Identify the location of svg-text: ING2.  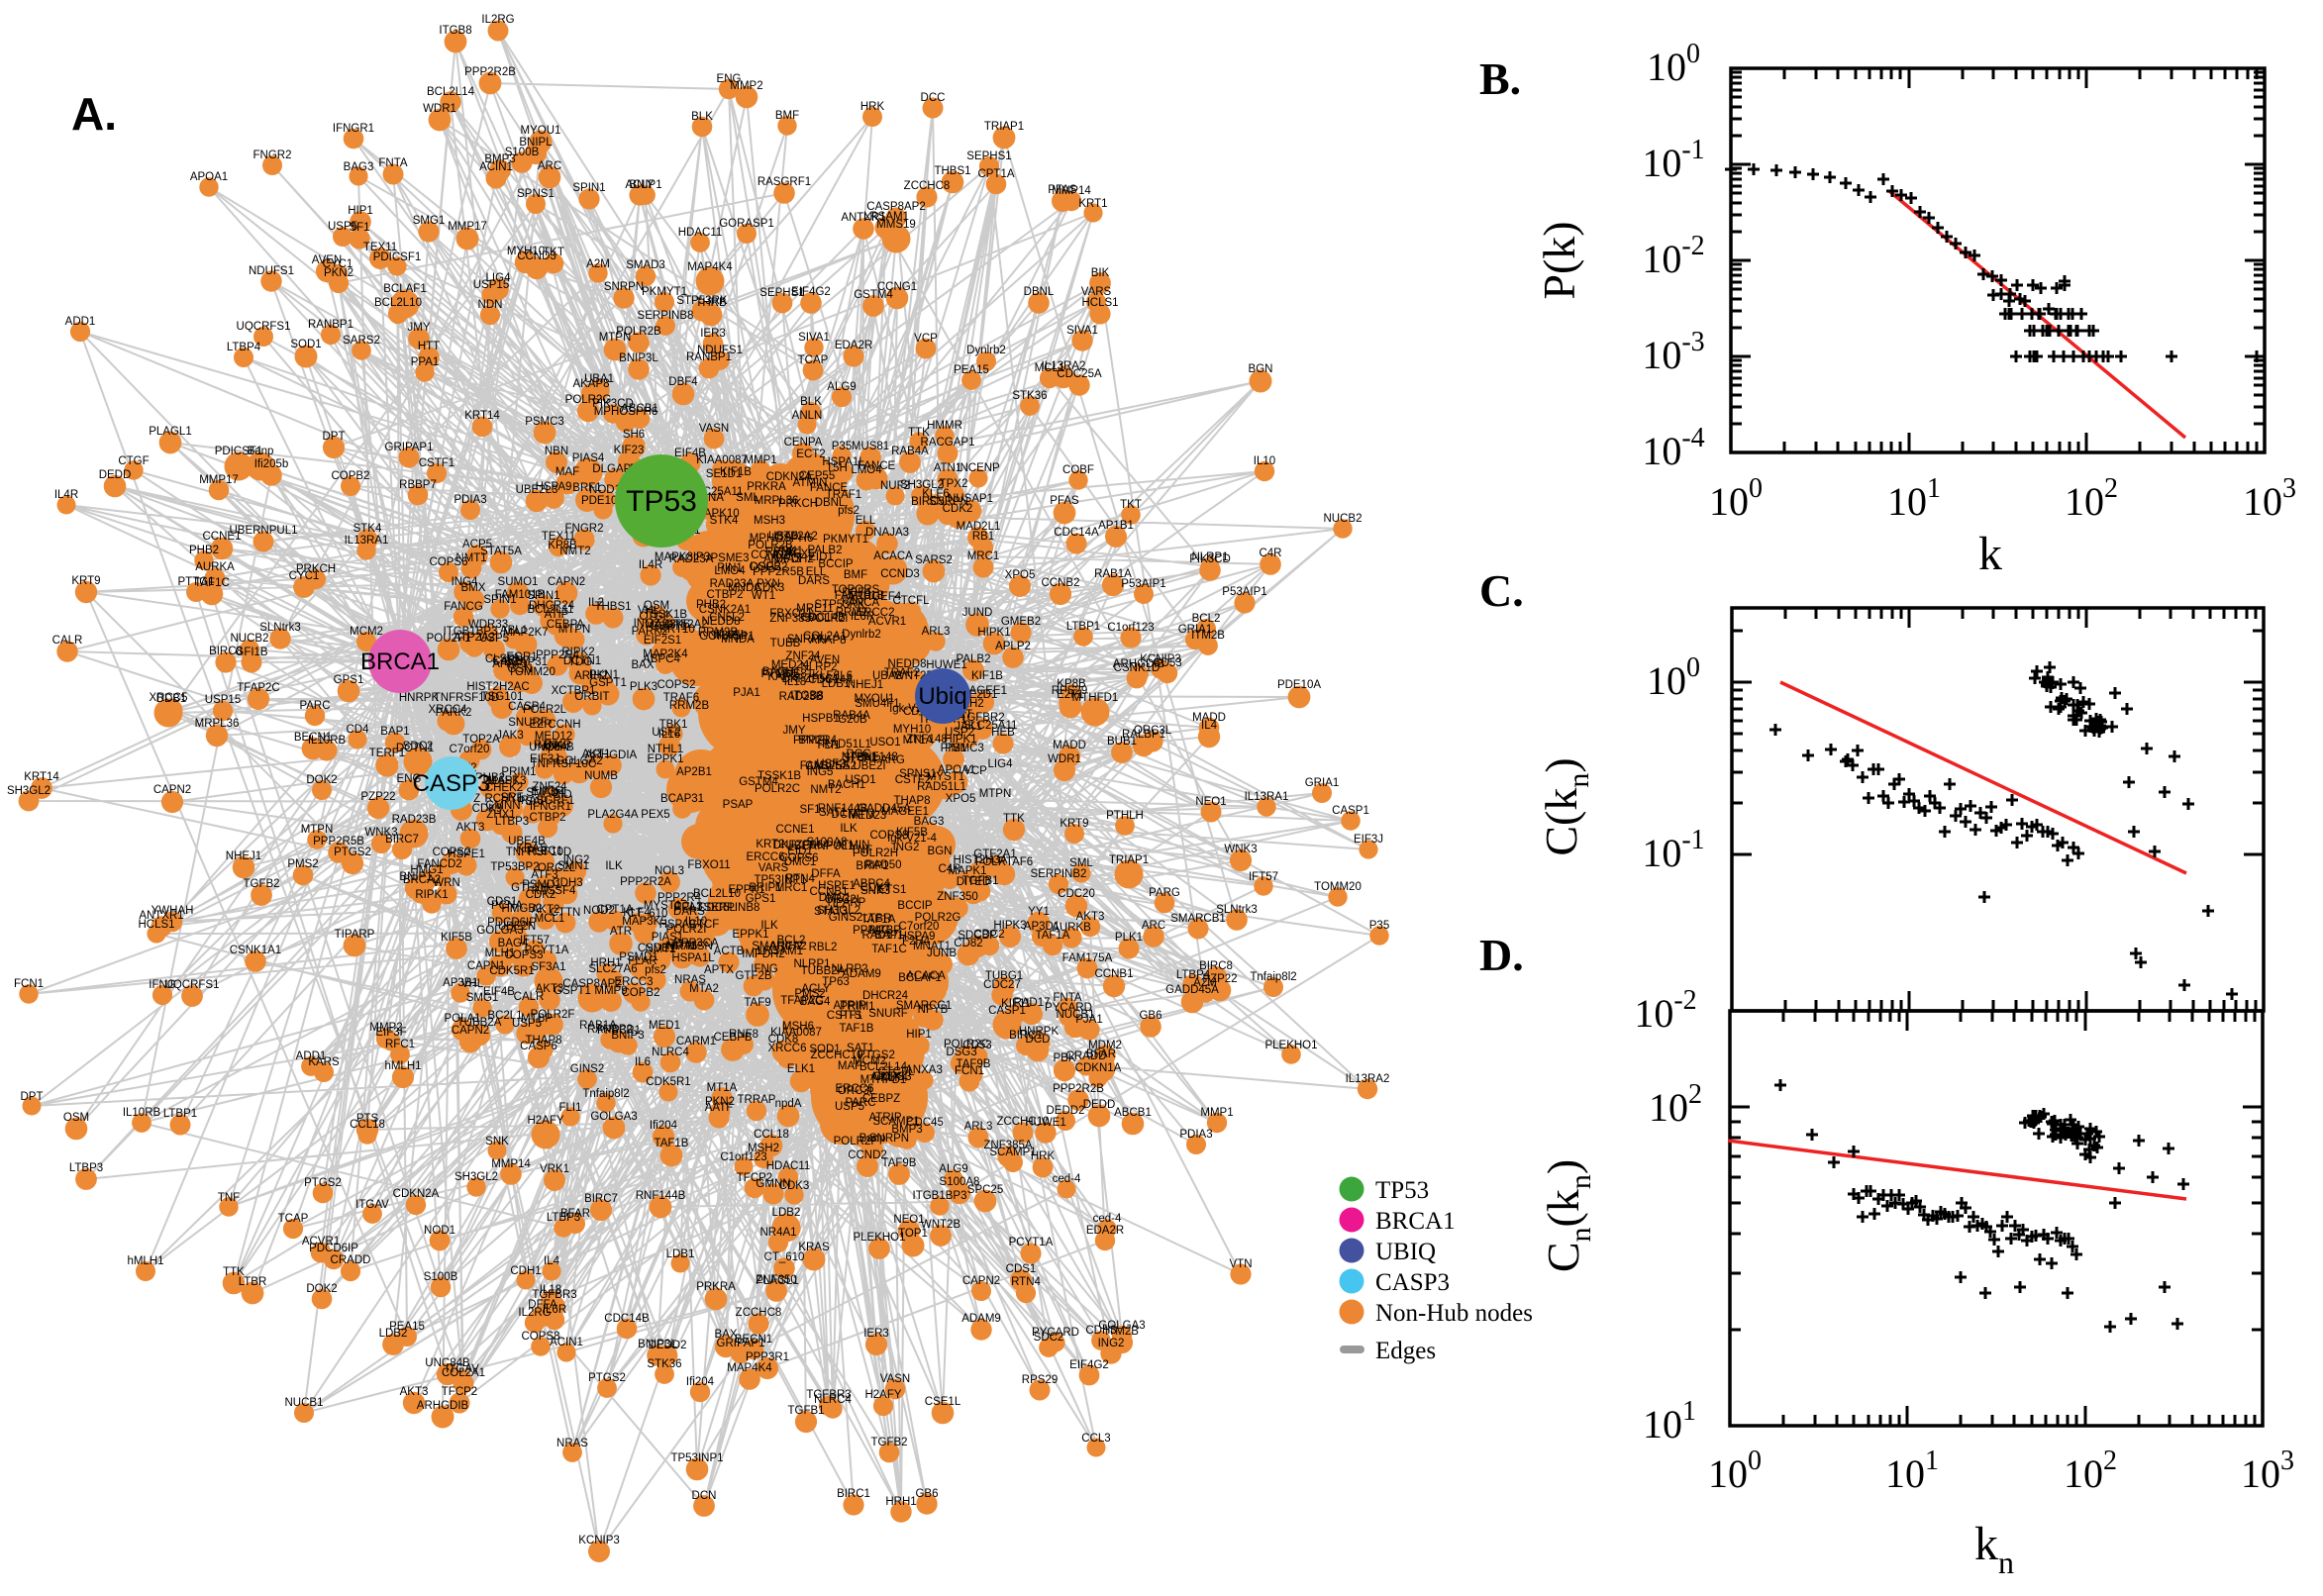
(576, 860).